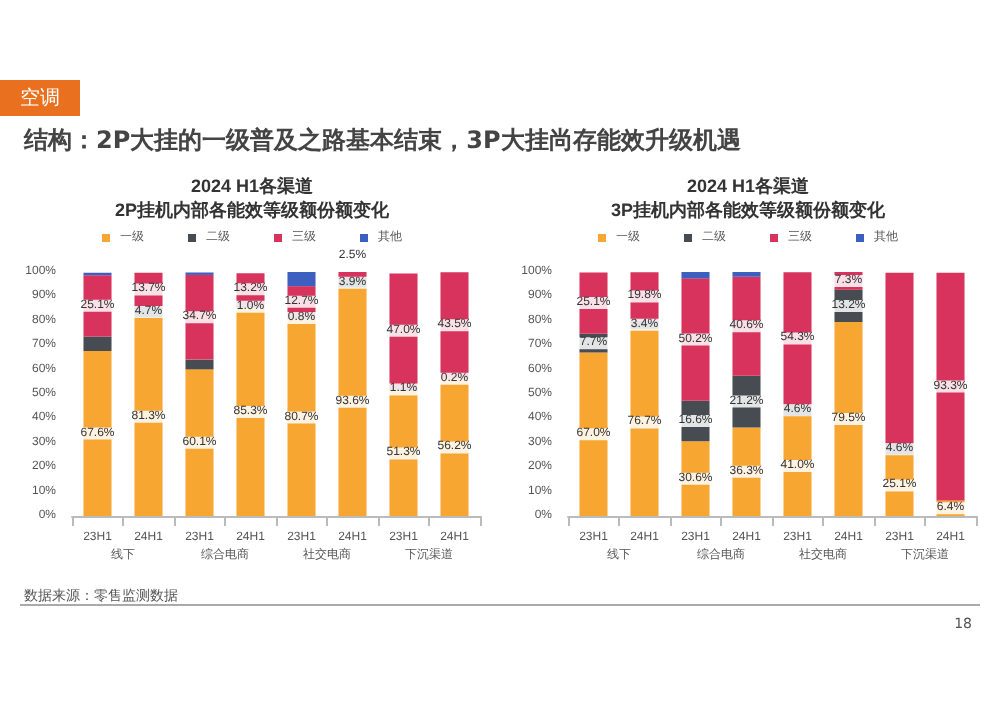 This screenshot has height=724, width=1000. What do you see at coordinates (382, 141) in the screenshot?
I see `text: 结构：2P大挂的一级普及之路基本结束，3P大挂尚存能效升级机遇` at bounding box center [382, 141].